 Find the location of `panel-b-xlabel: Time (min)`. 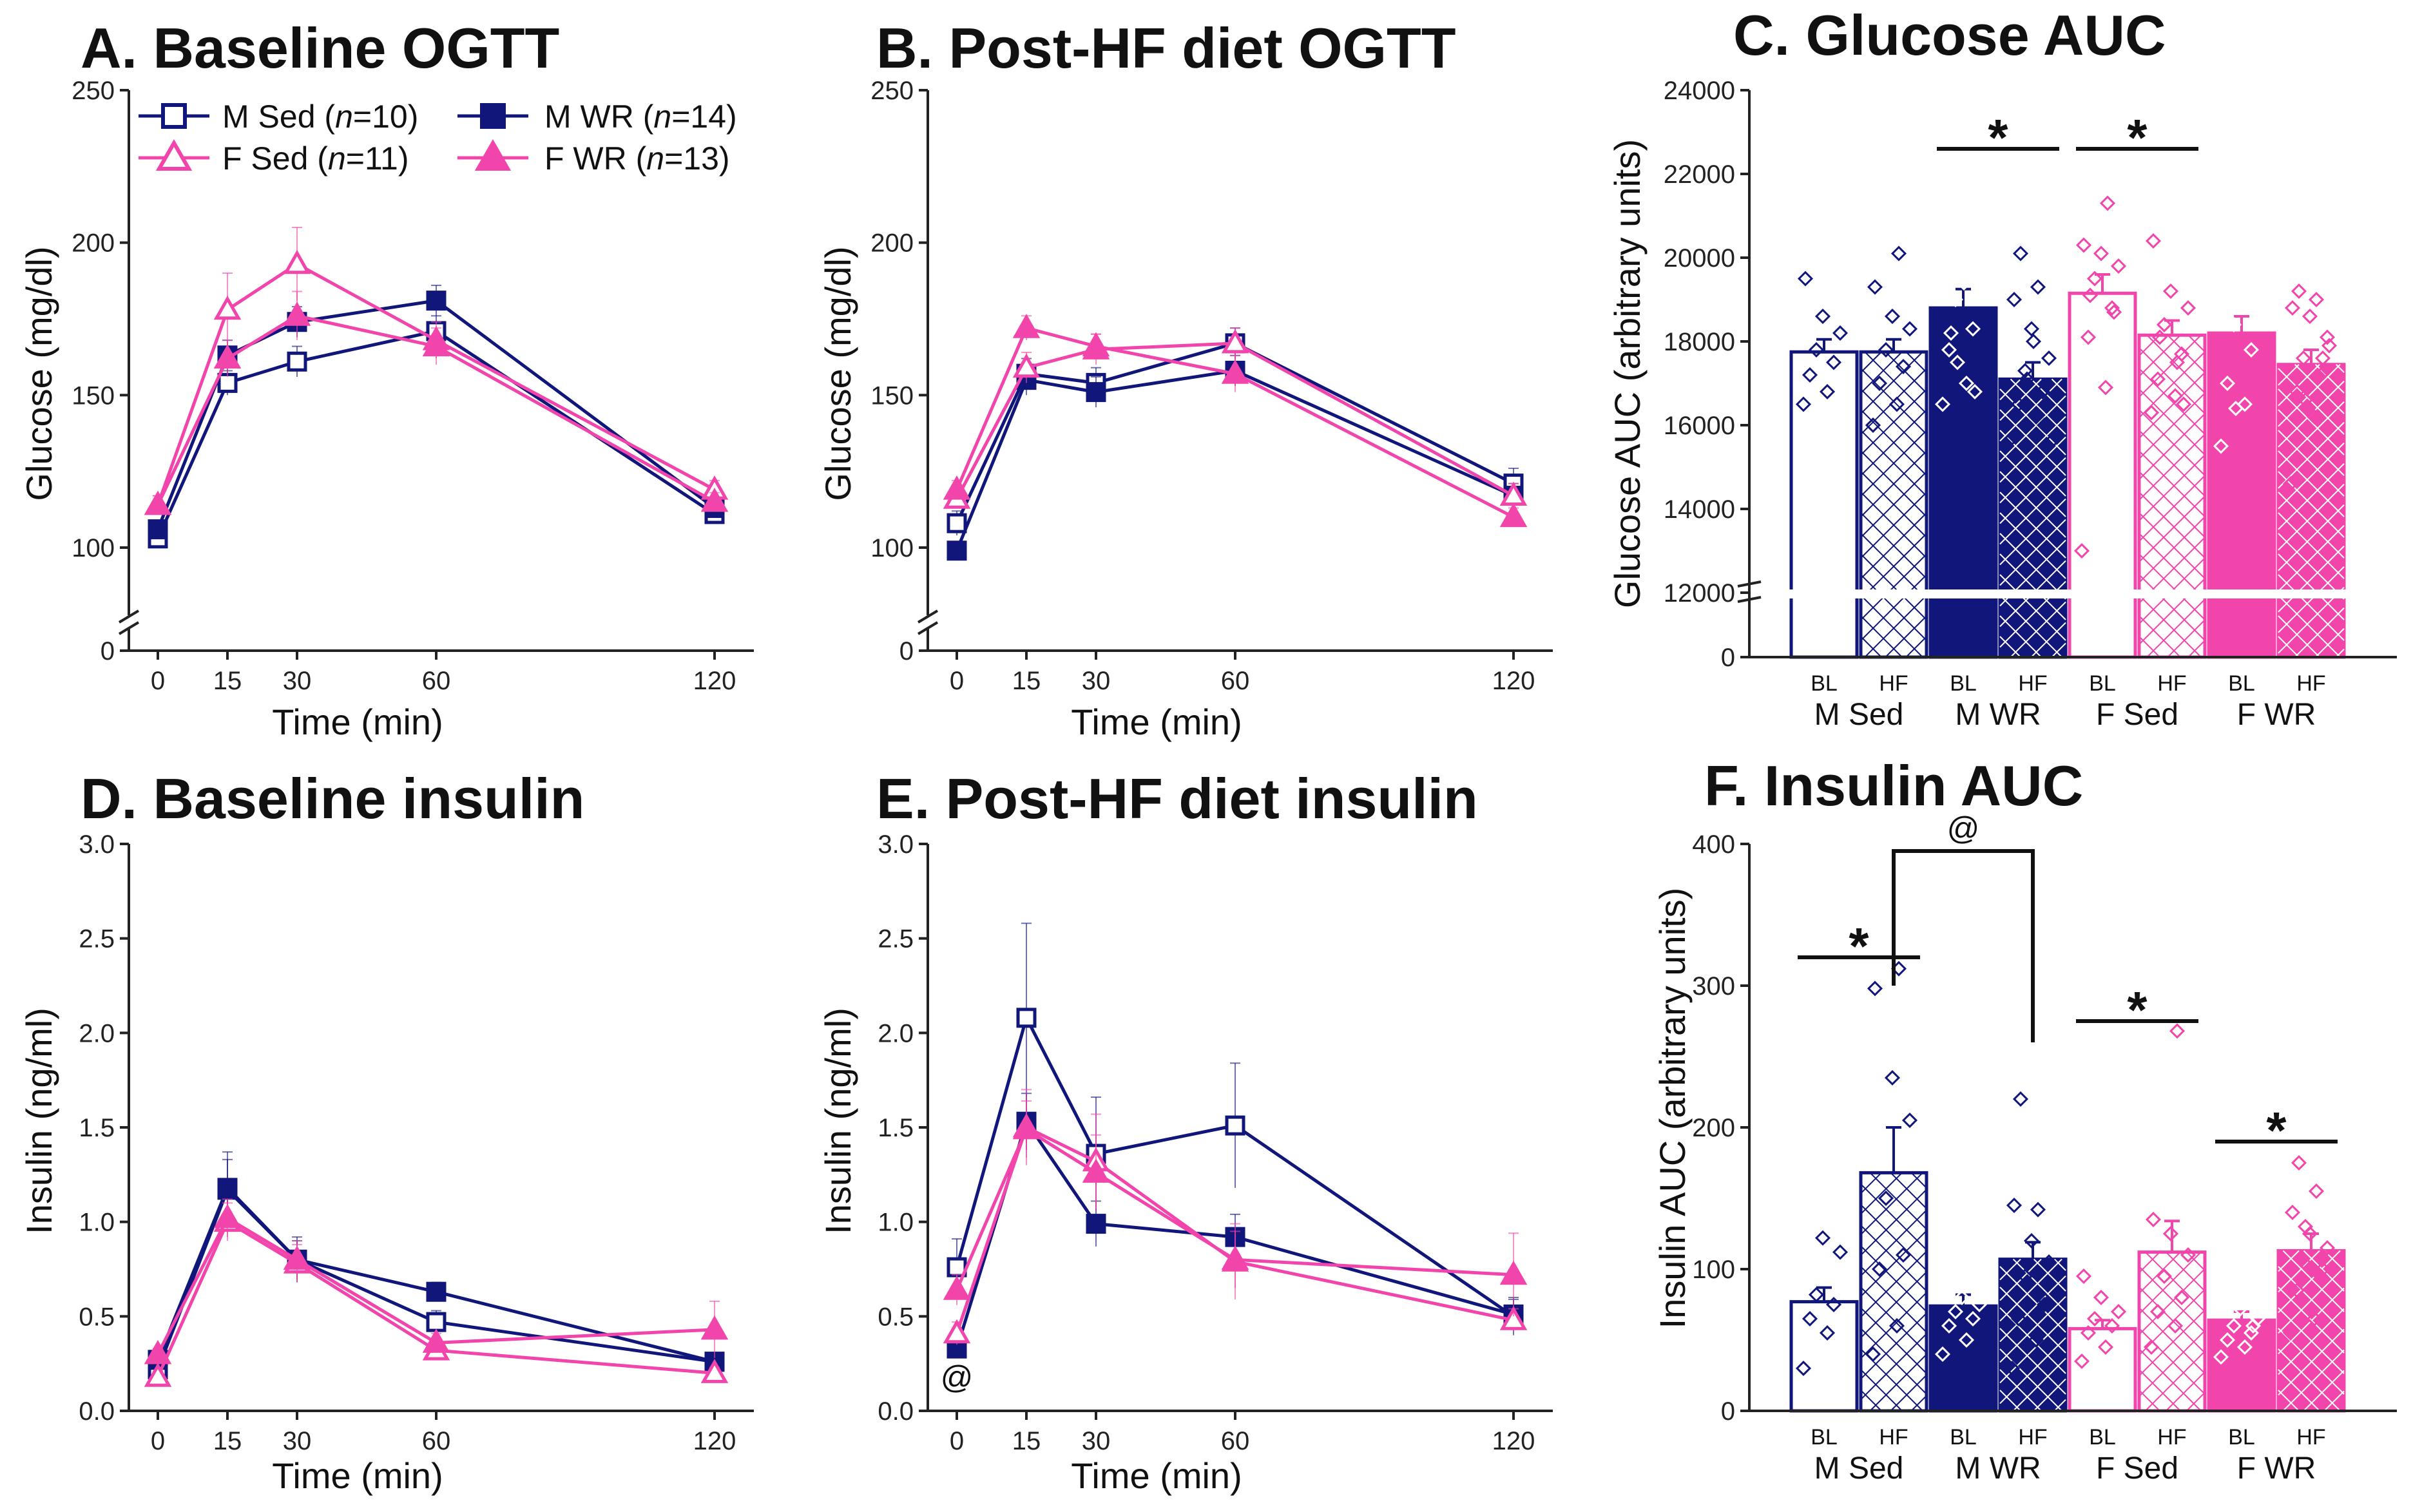

panel-b-xlabel: Time (min) is located at coordinates (1156, 722).